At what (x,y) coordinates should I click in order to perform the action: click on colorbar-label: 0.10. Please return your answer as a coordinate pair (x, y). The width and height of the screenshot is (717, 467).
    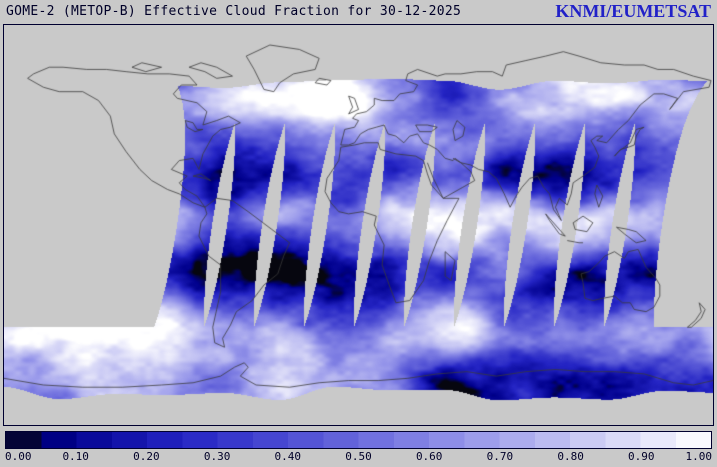
    Looking at the image, I should click on (75, 456).